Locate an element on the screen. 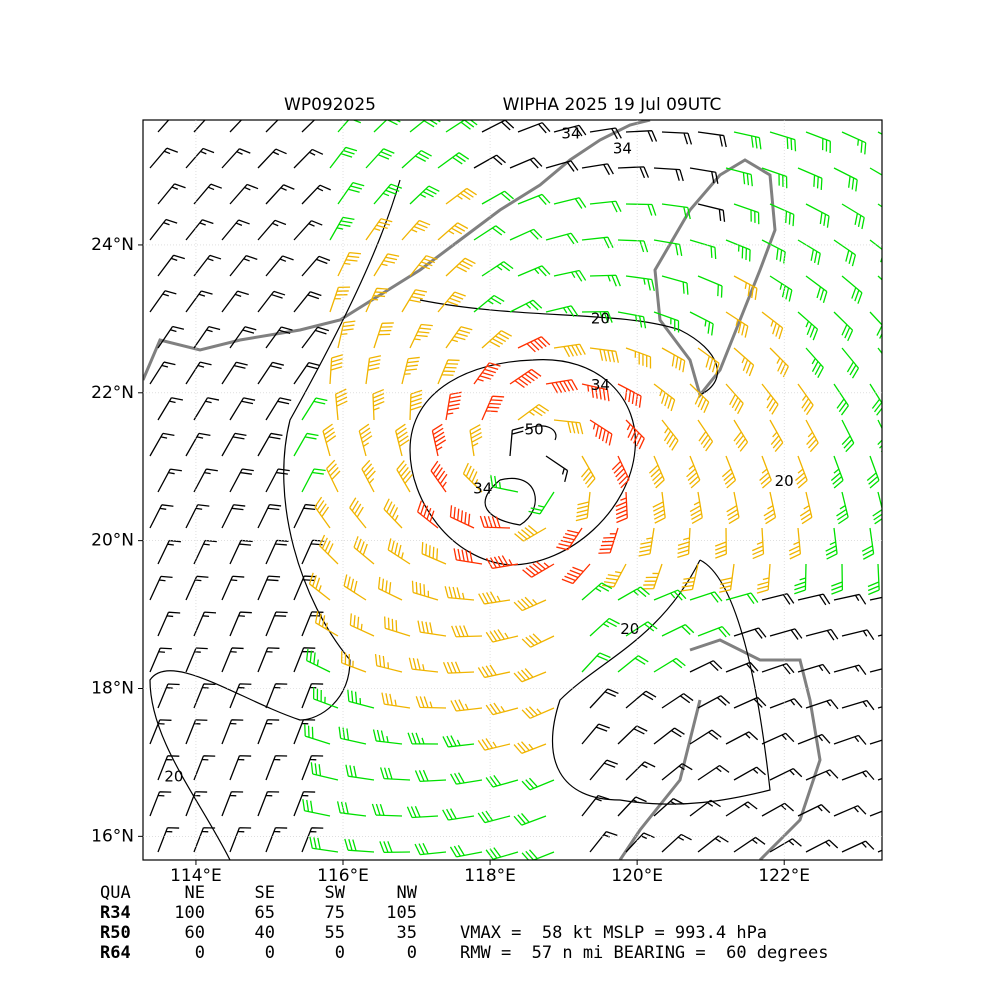  table-header: SE is located at coordinates (265, 893).